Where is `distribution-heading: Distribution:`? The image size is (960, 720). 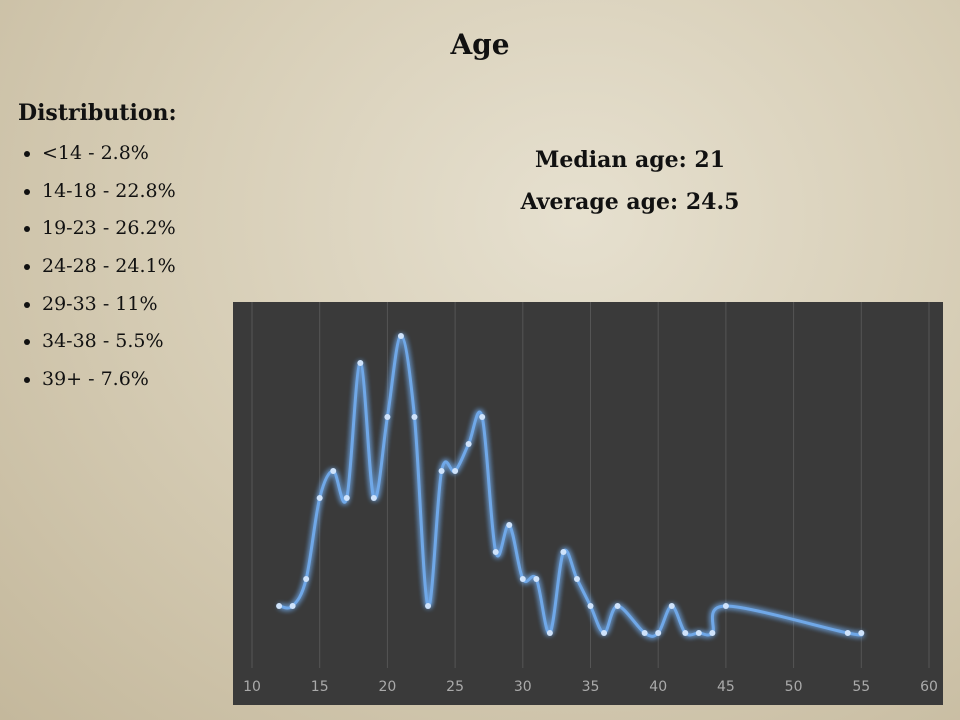
distribution-heading: Distribution: is located at coordinates (97, 113).